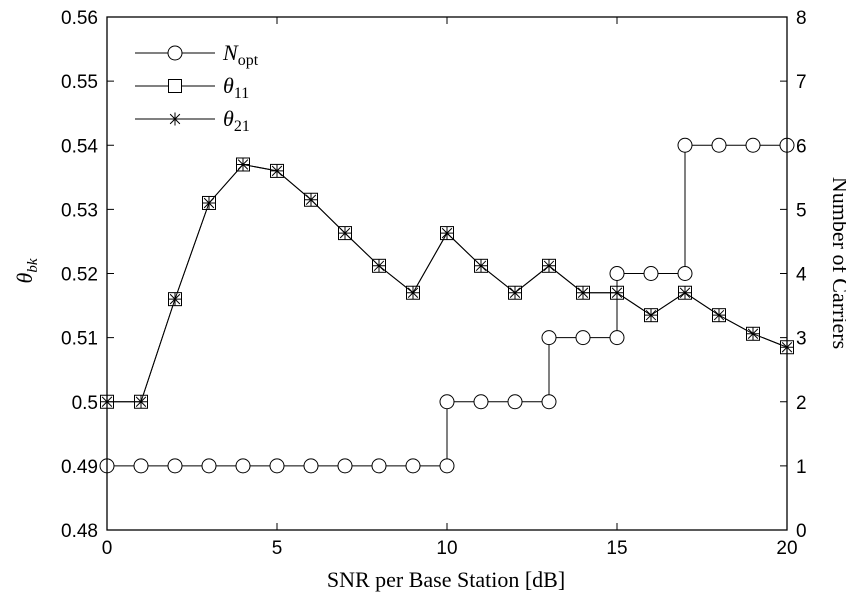  Describe the element at coordinates (801, 531) in the screenshot. I see `right-y-tick-label: 0` at that location.